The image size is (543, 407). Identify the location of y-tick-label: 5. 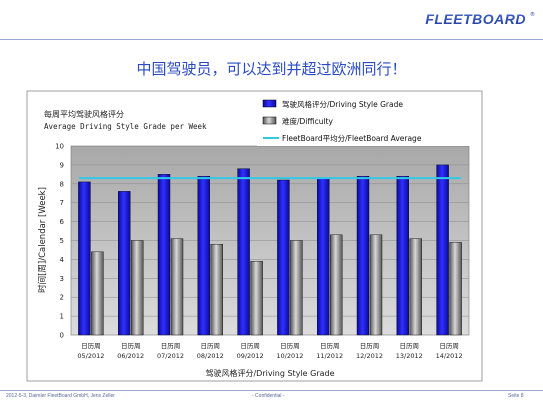
(62, 241).